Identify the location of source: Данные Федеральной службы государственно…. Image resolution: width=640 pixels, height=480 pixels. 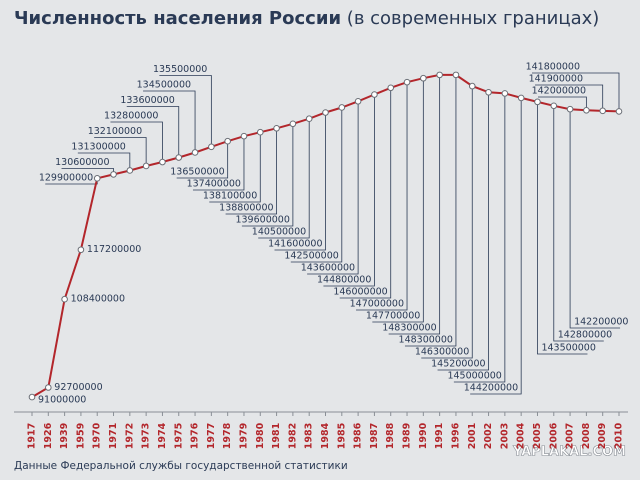
(181, 466).